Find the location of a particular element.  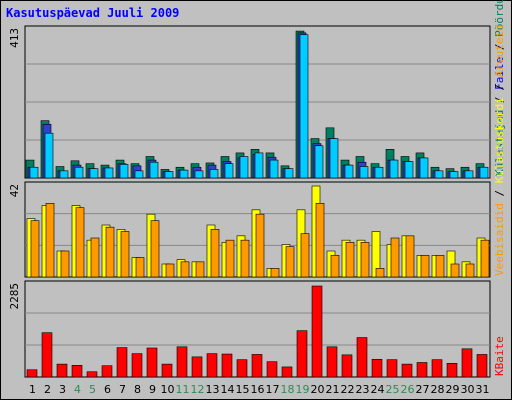

legend-top: Külastajad / Faile / Pöördumisi is located at coordinates (499, 88).